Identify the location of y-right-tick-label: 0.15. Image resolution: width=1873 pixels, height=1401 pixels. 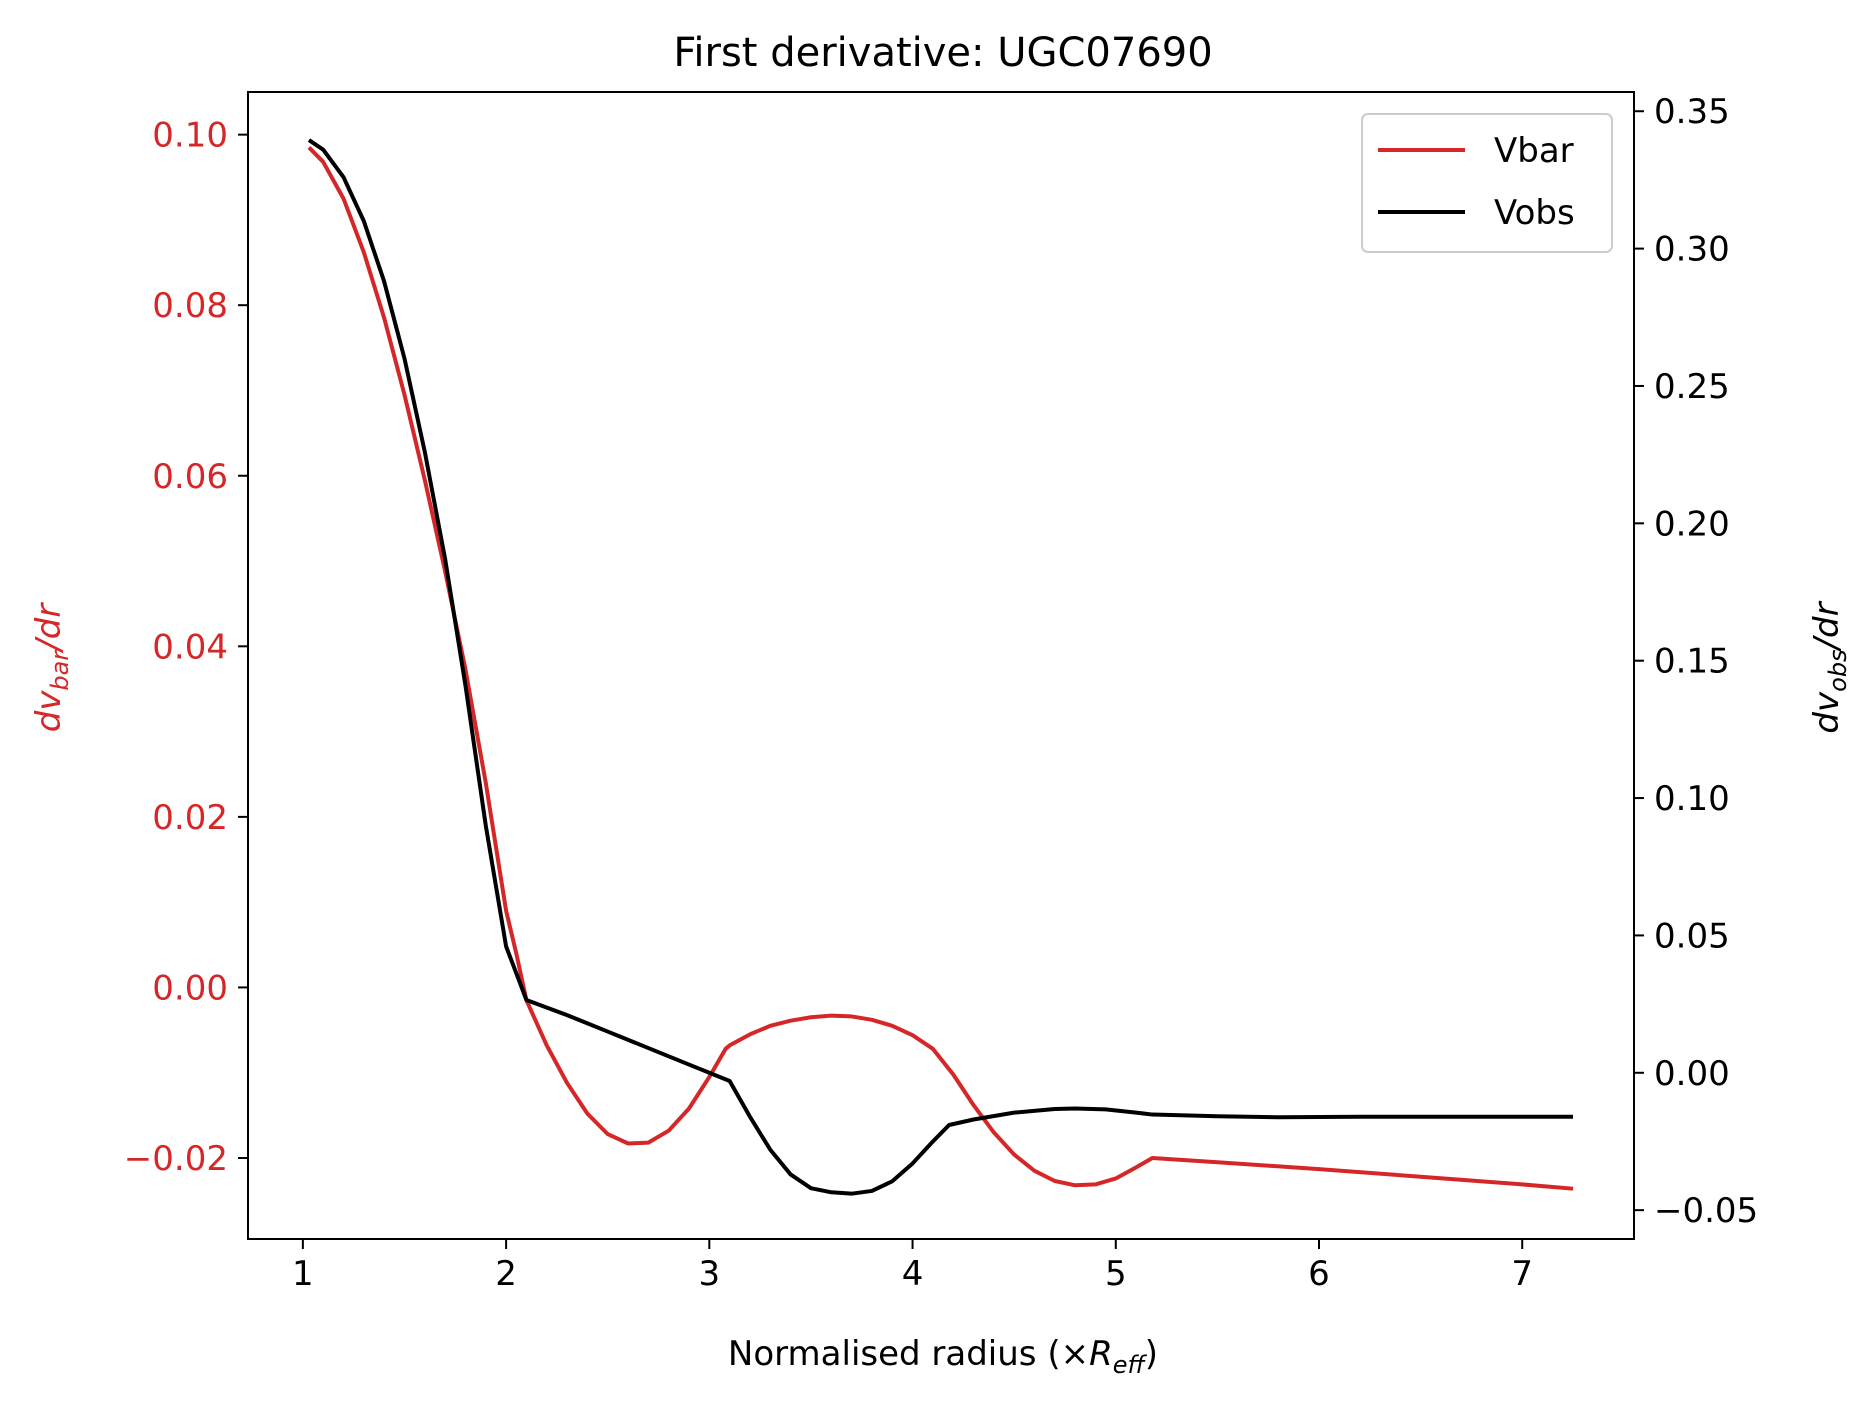
(1692, 662).